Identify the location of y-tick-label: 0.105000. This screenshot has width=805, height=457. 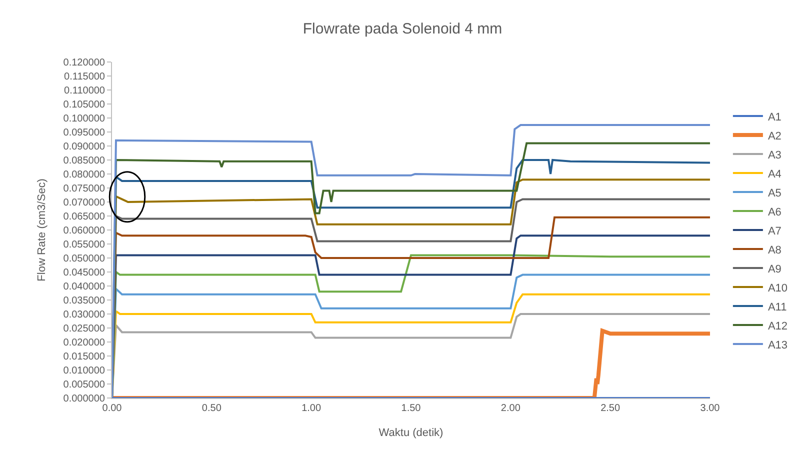
(84, 105).